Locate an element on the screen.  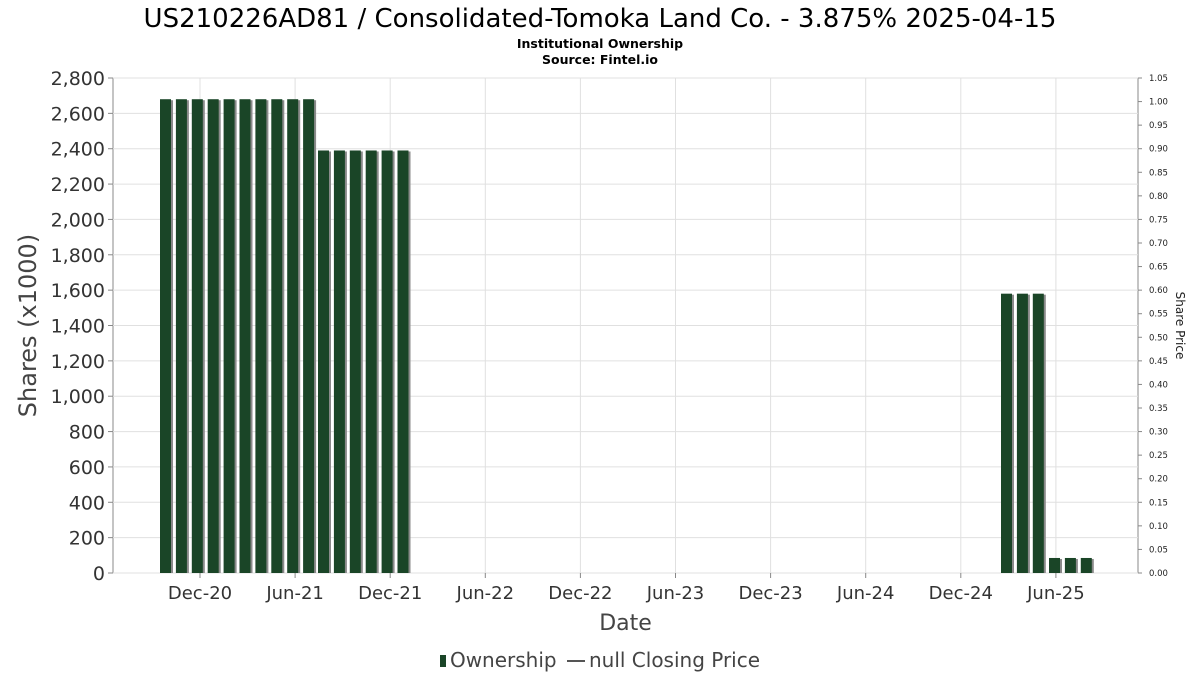
y-tick-label: 200 is located at coordinates (87, 539).